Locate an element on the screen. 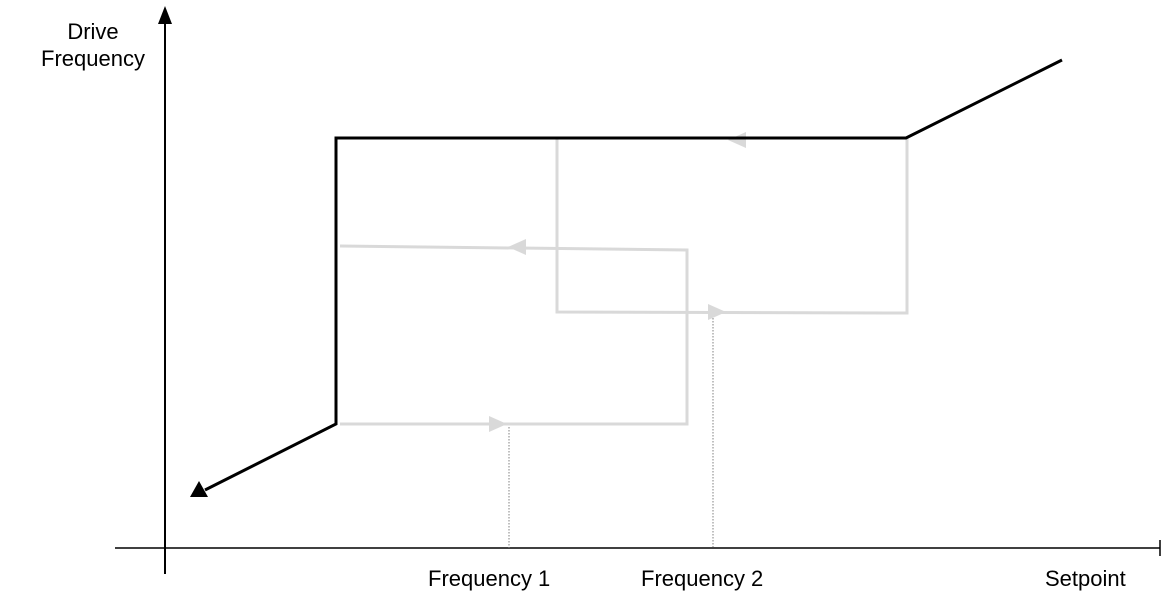 The height and width of the screenshot is (600, 1162). skip-band-arrows is located at coordinates (617, 282).